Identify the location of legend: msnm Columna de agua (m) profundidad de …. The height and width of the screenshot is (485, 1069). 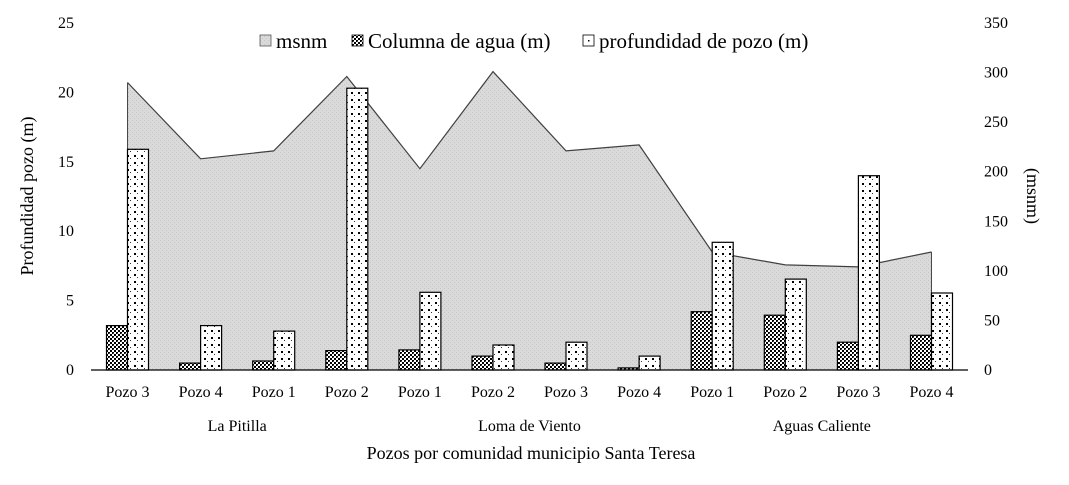
(533, 41).